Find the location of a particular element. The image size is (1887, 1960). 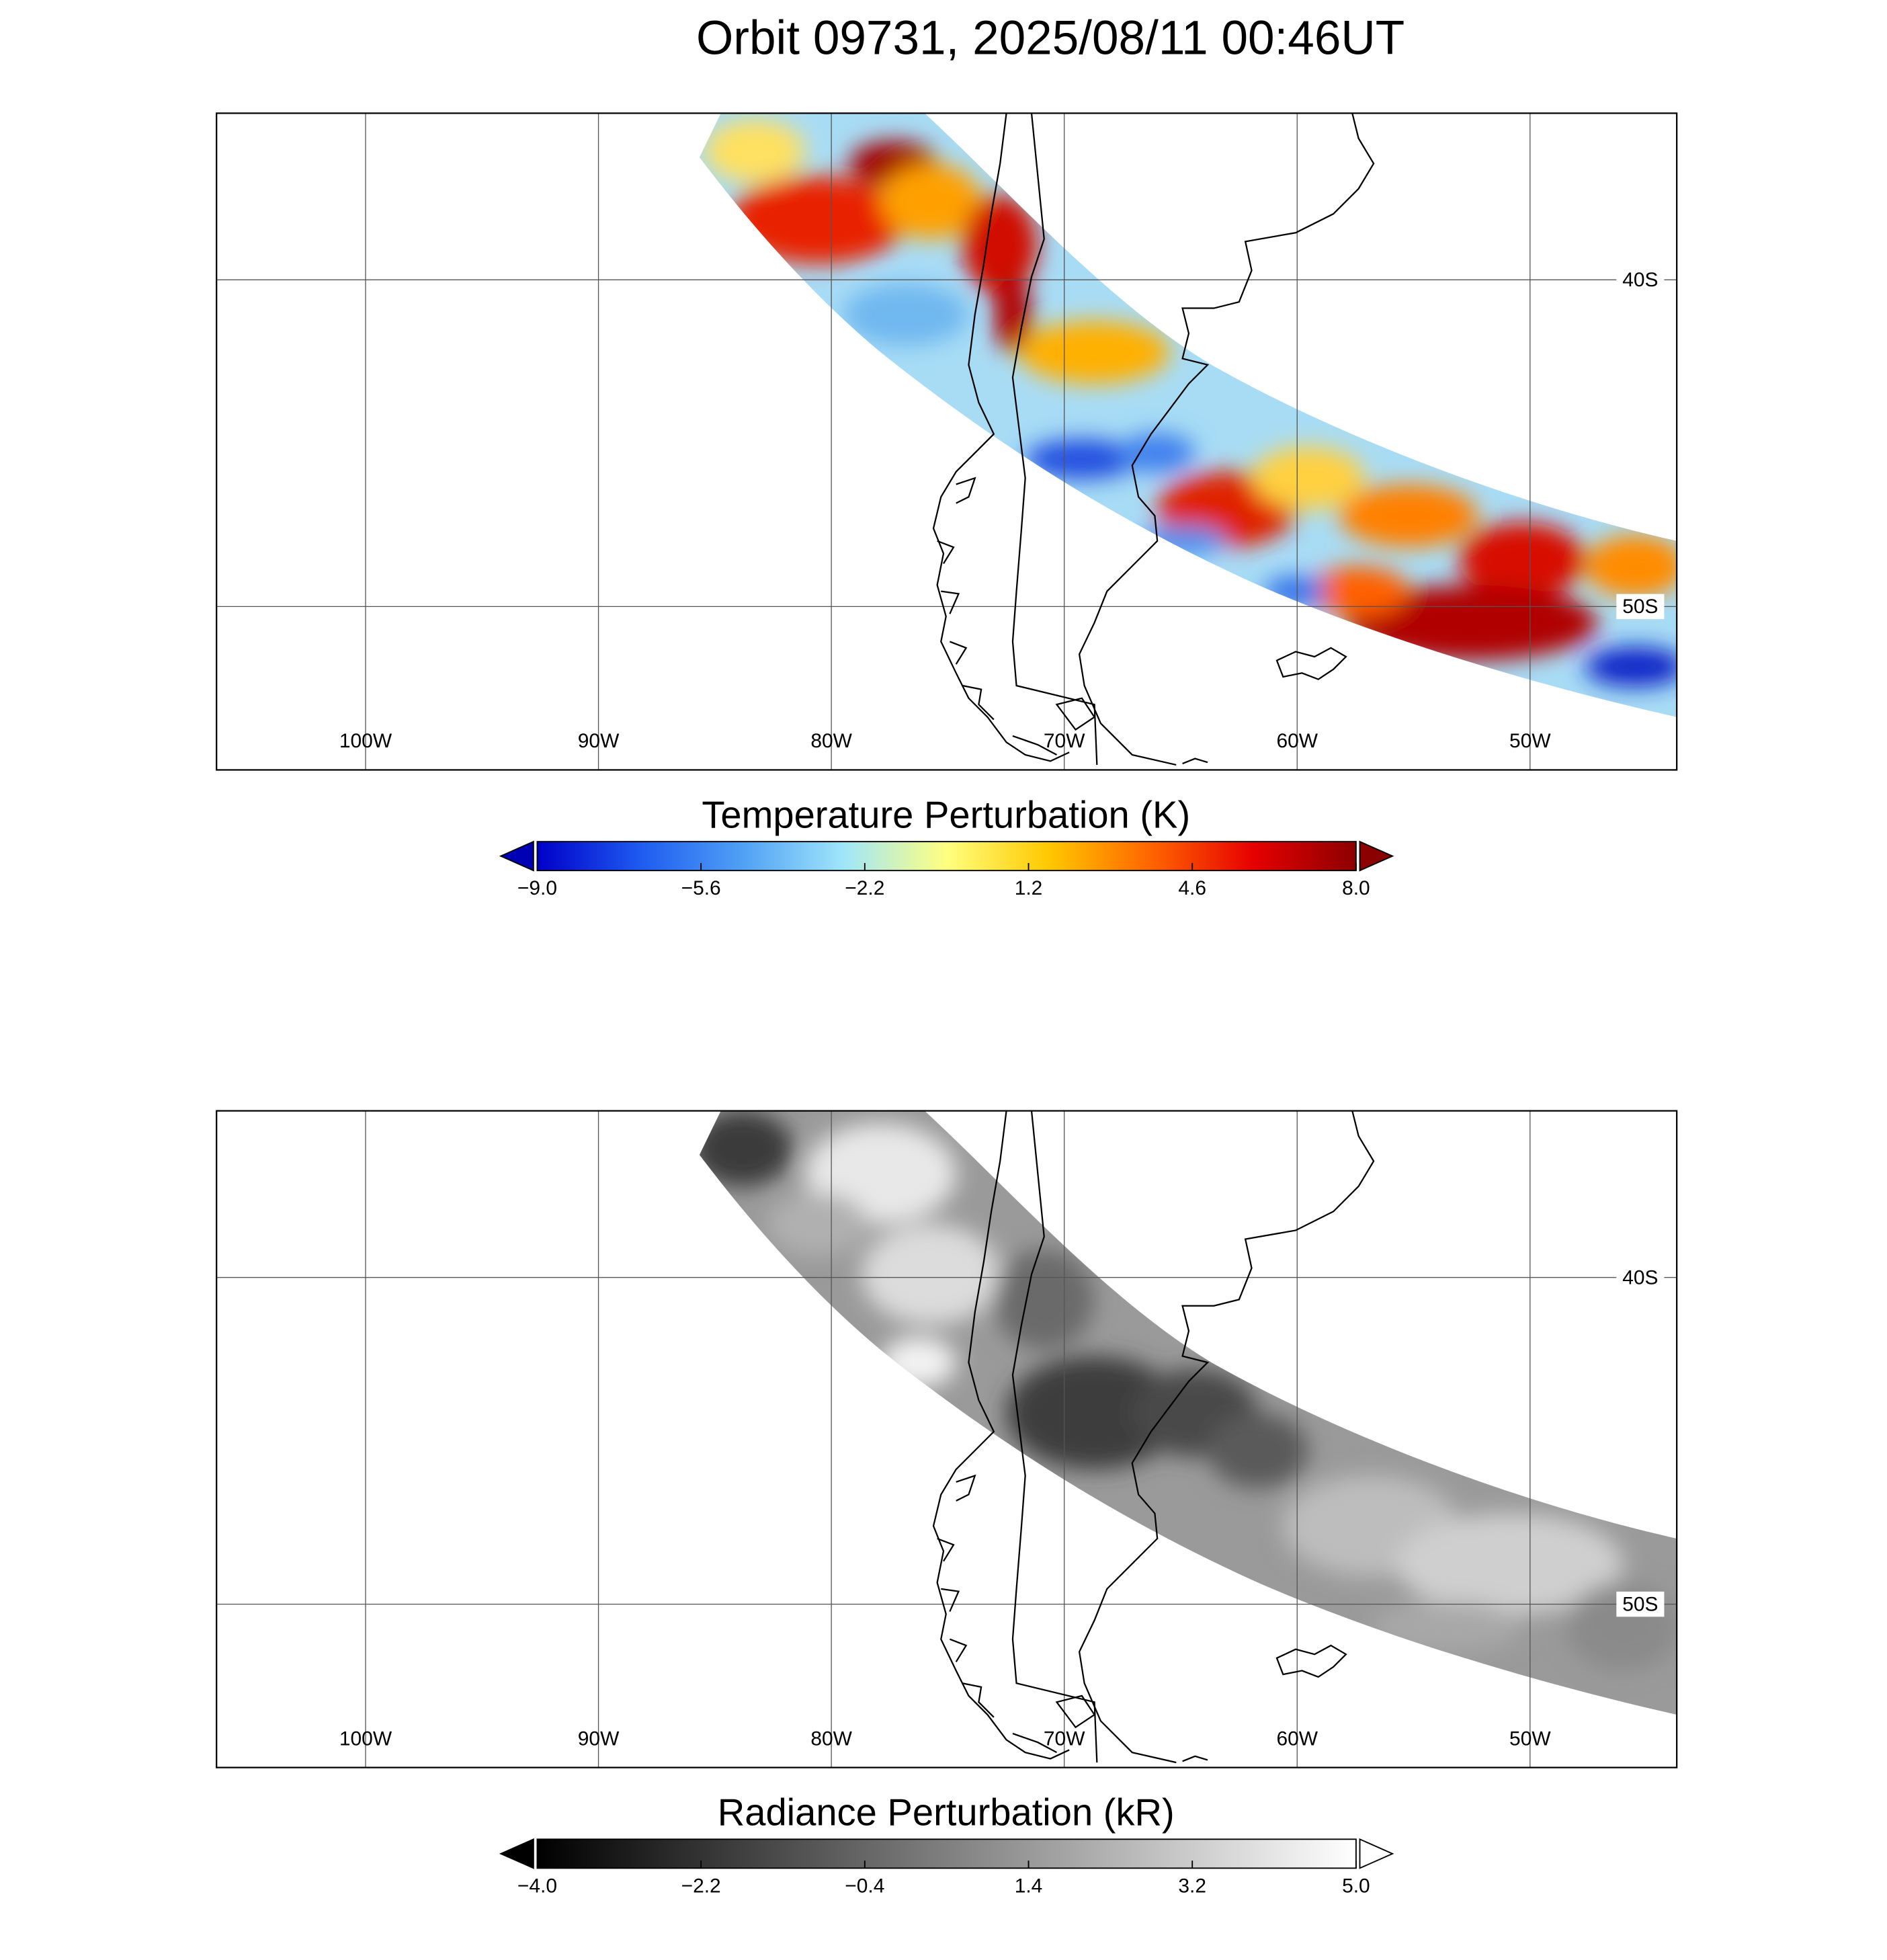

colorbar-title: Radiance Perturbation (kR) is located at coordinates (946, 1813).